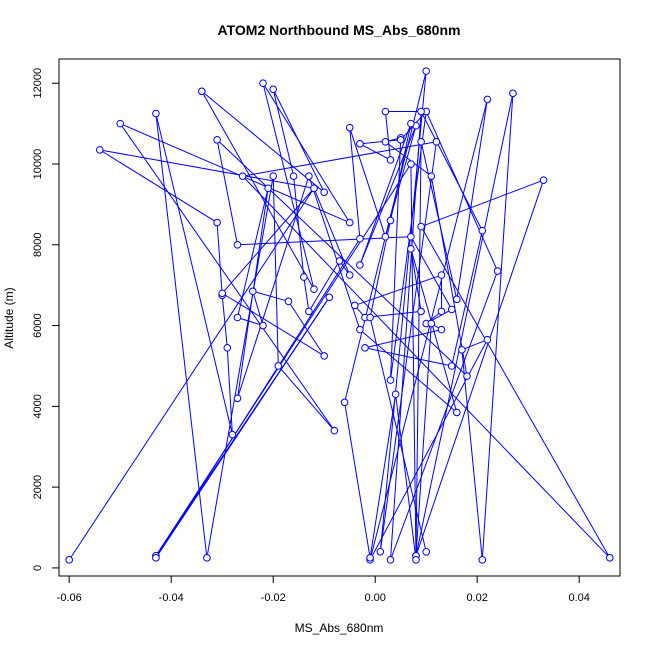 This screenshot has height=650, width=650. I want to click on x-tick-label: -0.06, so click(69, 598).